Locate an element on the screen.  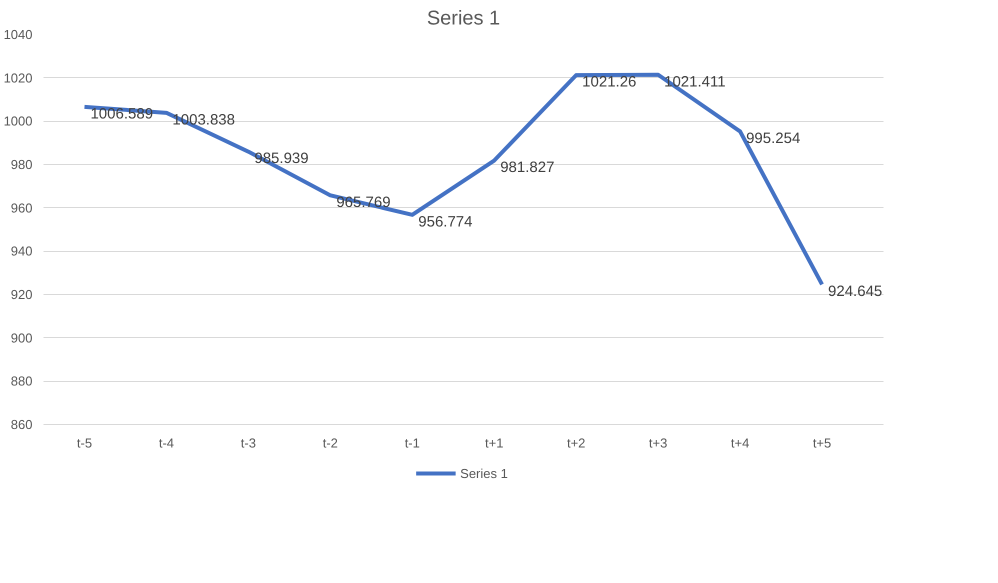
x-tick-label: t-1 is located at coordinates (412, 443).